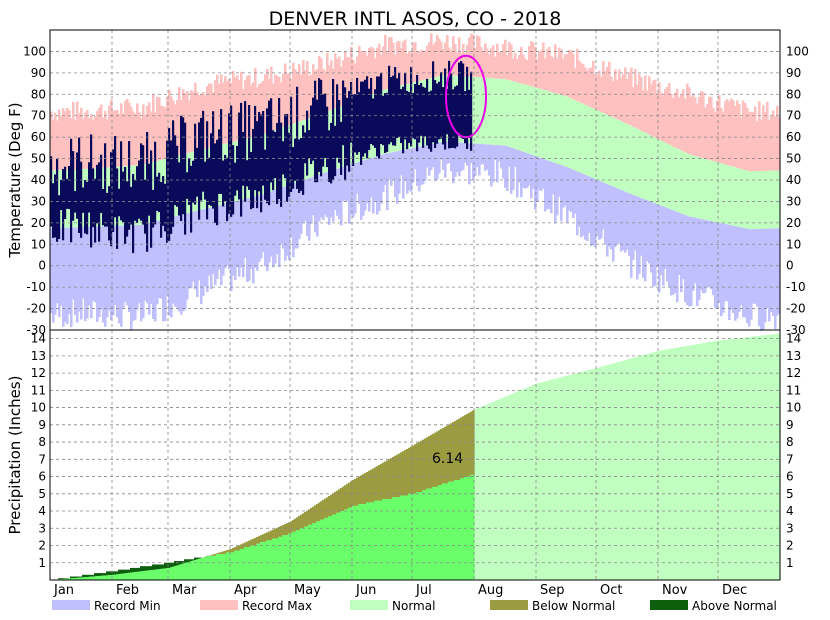 This screenshot has width=830, height=620. I want to click on precip-ytick-right: 2, so click(790, 546).